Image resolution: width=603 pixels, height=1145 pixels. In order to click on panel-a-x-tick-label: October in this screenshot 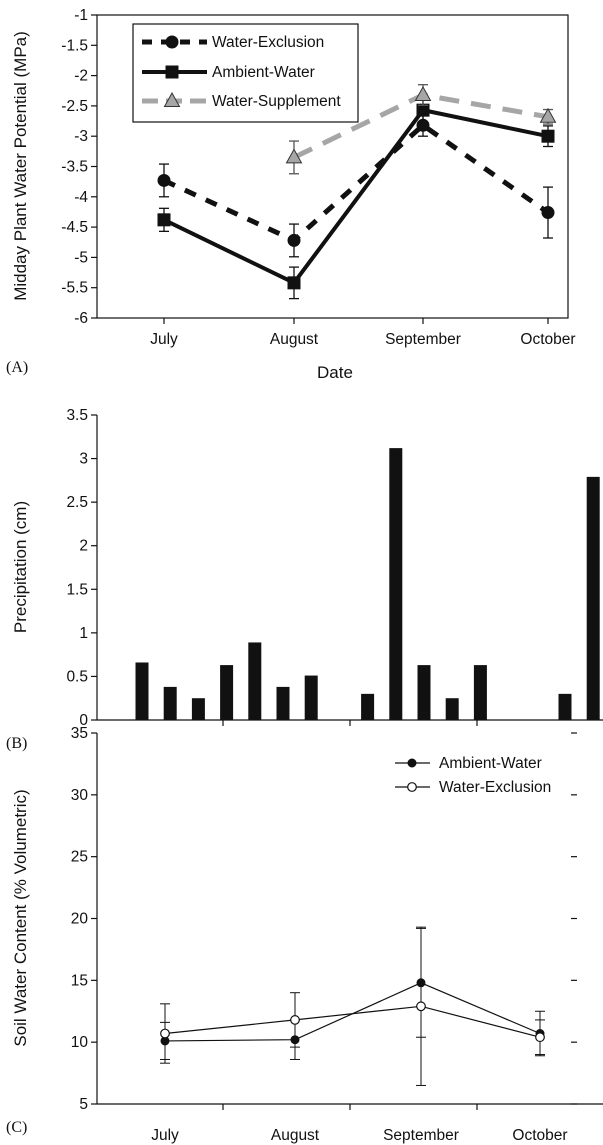, I will do `click(547, 339)`.